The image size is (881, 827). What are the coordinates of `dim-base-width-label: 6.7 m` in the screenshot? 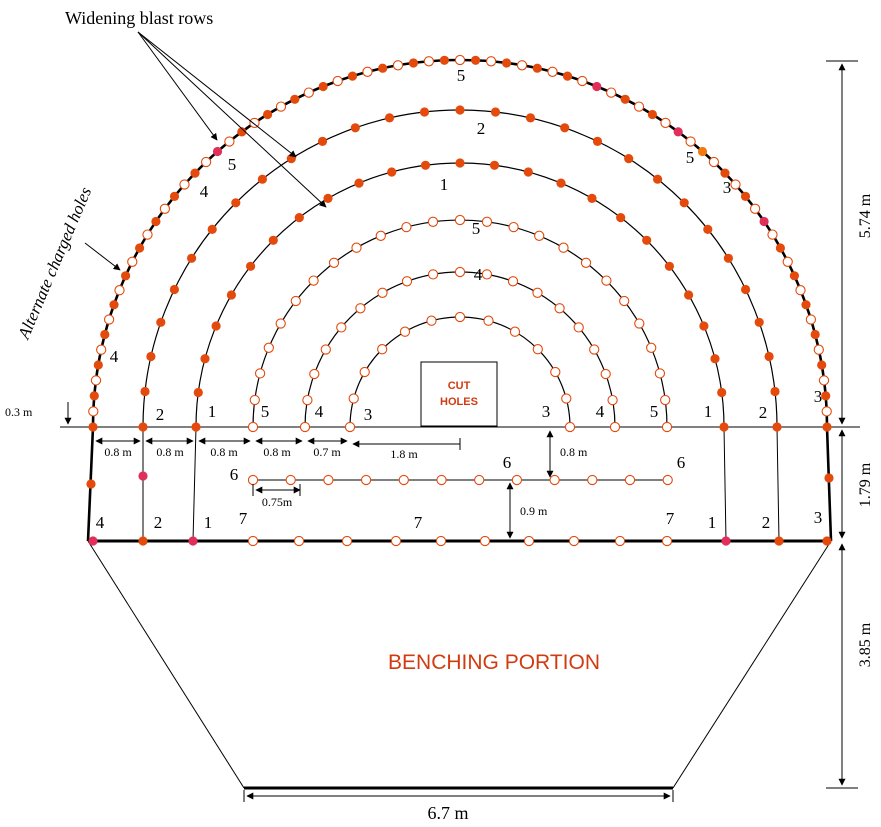 It's located at (447, 813).